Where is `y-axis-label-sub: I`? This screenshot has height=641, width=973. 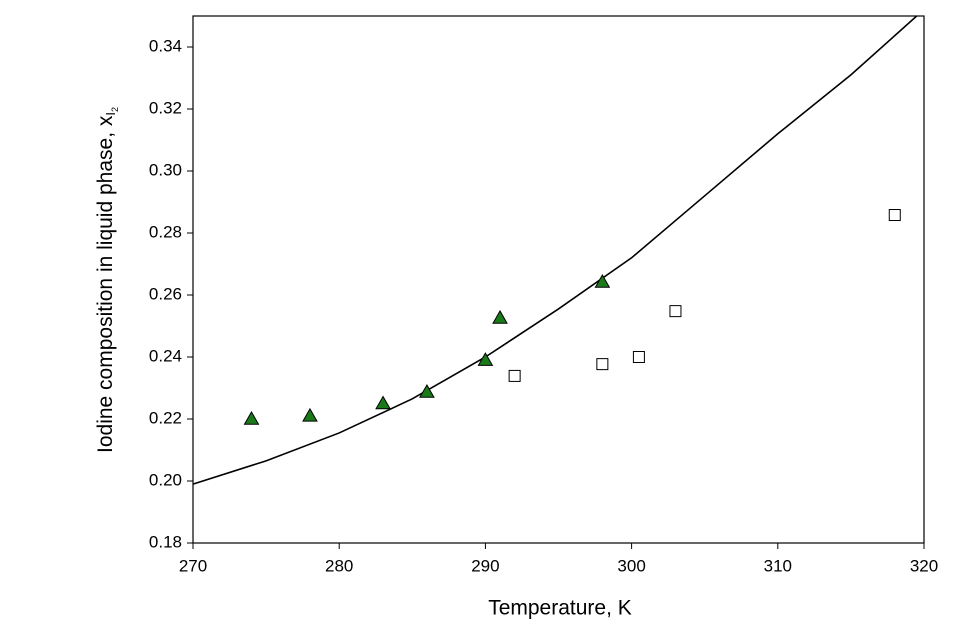
y-axis-label-sub: I is located at coordinates (110, 114).